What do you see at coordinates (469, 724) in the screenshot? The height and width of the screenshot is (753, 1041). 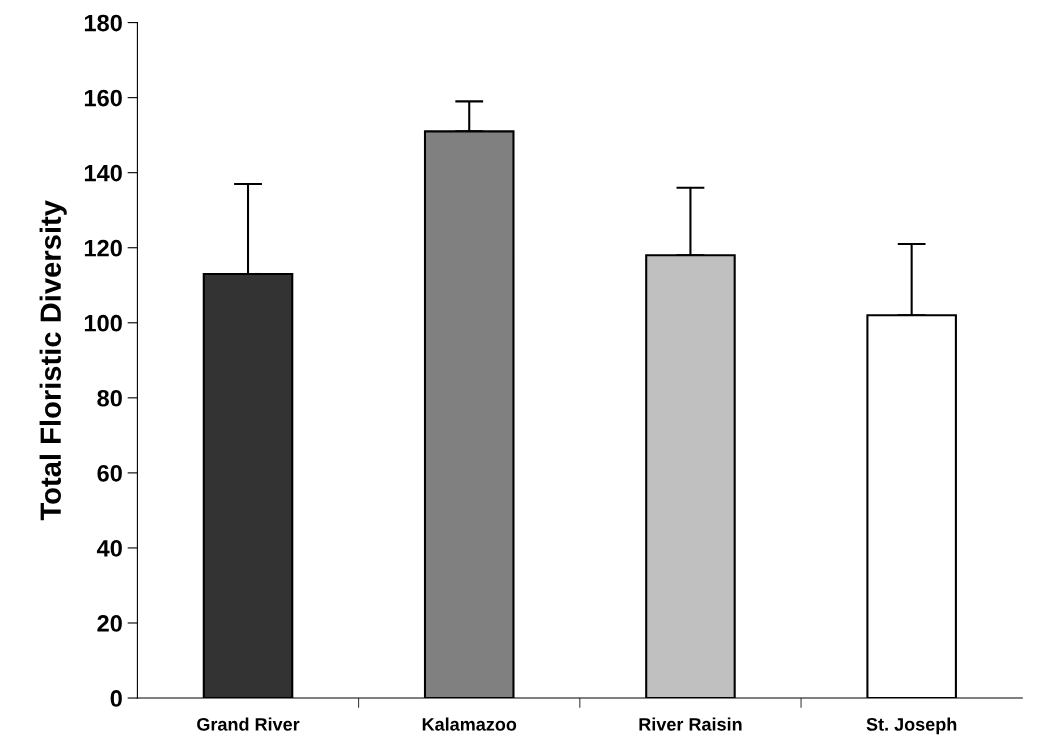 I see `x-tick-label: Kalamazoo` at bounding box center [469, 724].